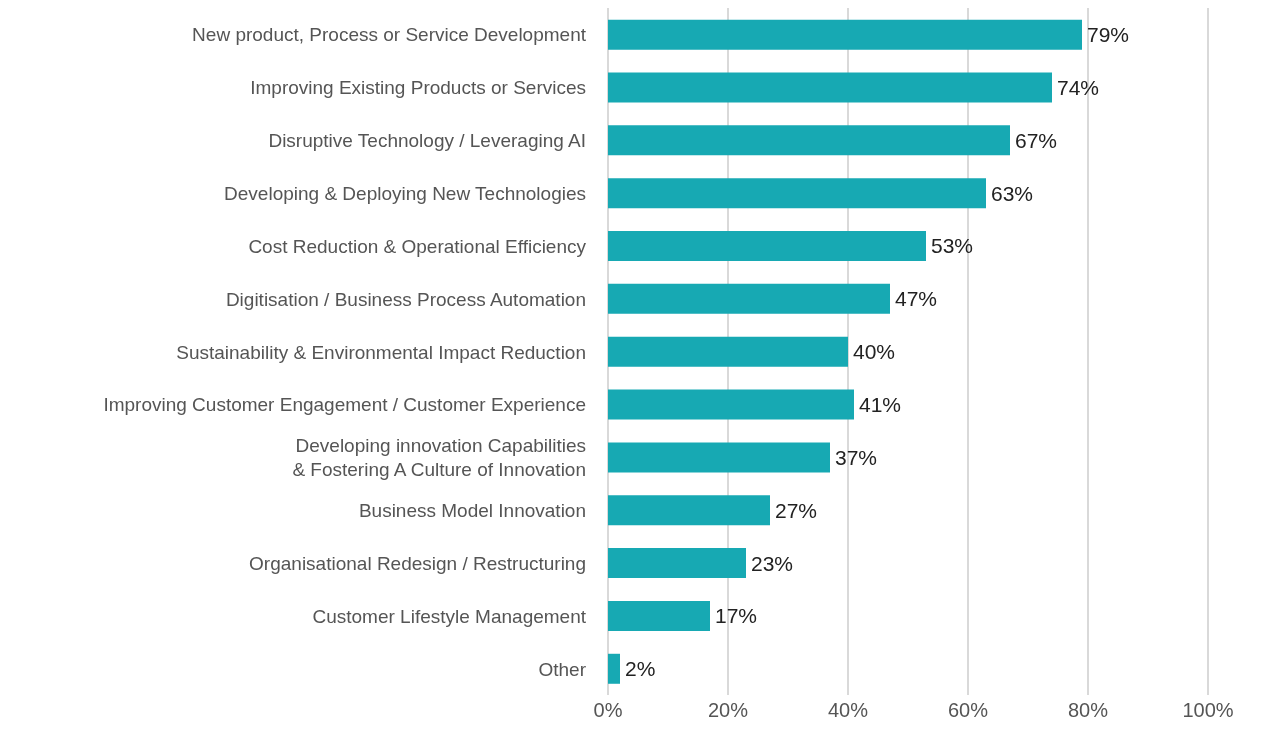 This screenshot has height=743, width=1263. What do you see at coordinates (952, 246) in the screenshot?
I see `data-label: 53%` at bounding box center [952, 246].